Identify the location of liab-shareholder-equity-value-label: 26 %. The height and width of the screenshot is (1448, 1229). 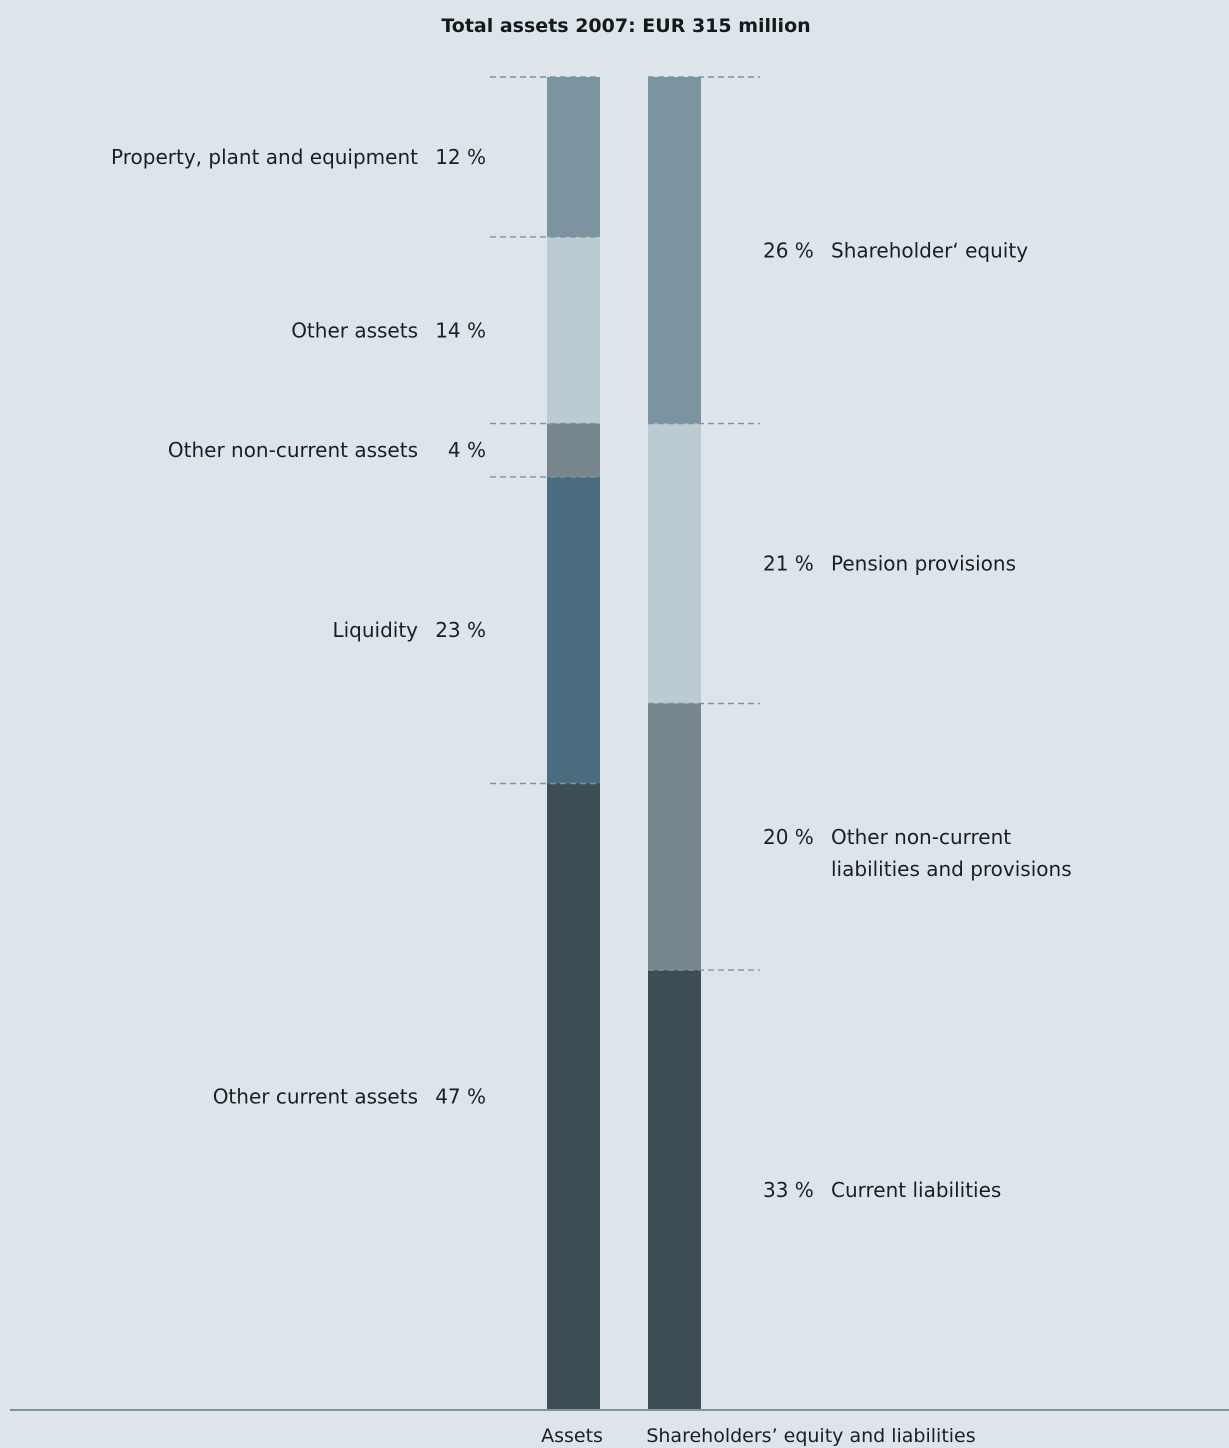
(788, 250).